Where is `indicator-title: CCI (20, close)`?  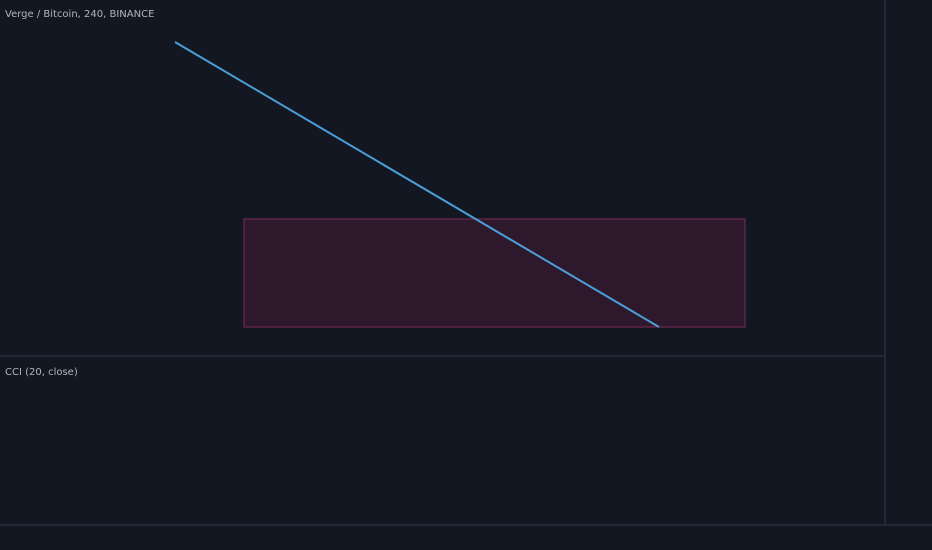 indicator-title: CCI (20, close) is located at coordinates (41, 372).